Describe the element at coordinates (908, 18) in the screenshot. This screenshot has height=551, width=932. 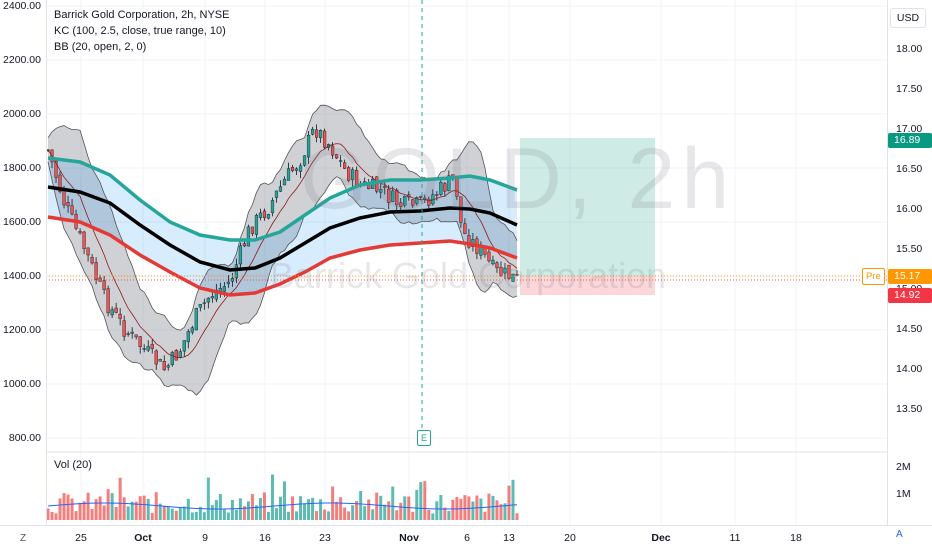
I see `currency-button: USD` at that location.